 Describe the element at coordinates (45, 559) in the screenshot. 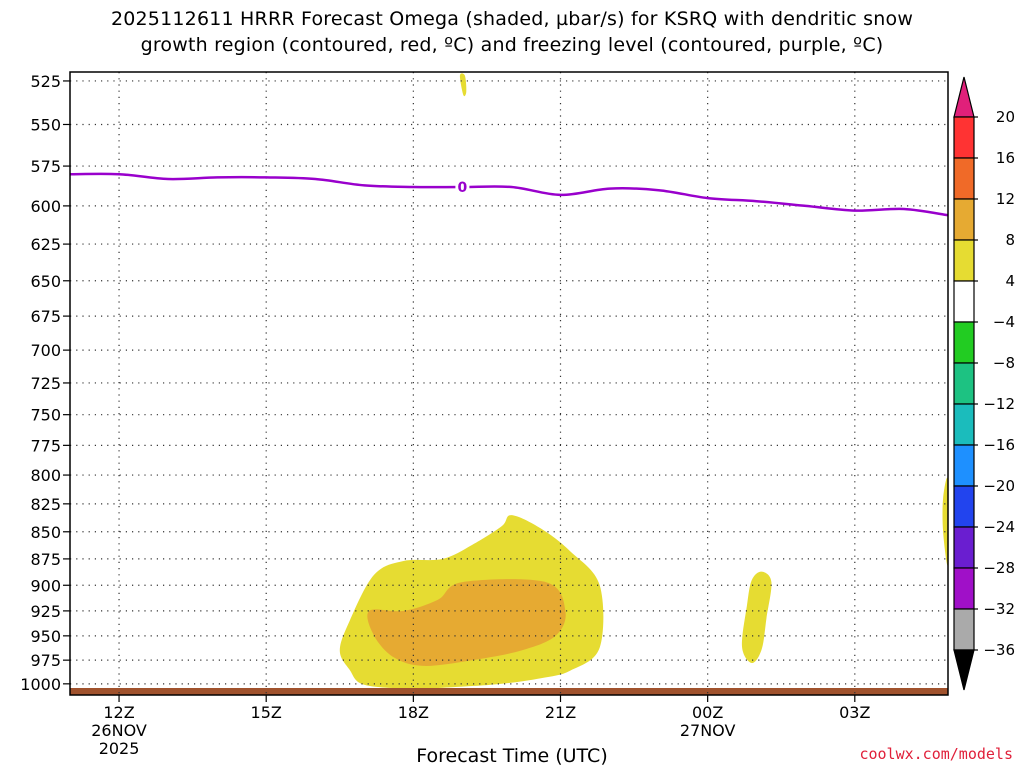

I see `y-tick-label: 875` at that location.